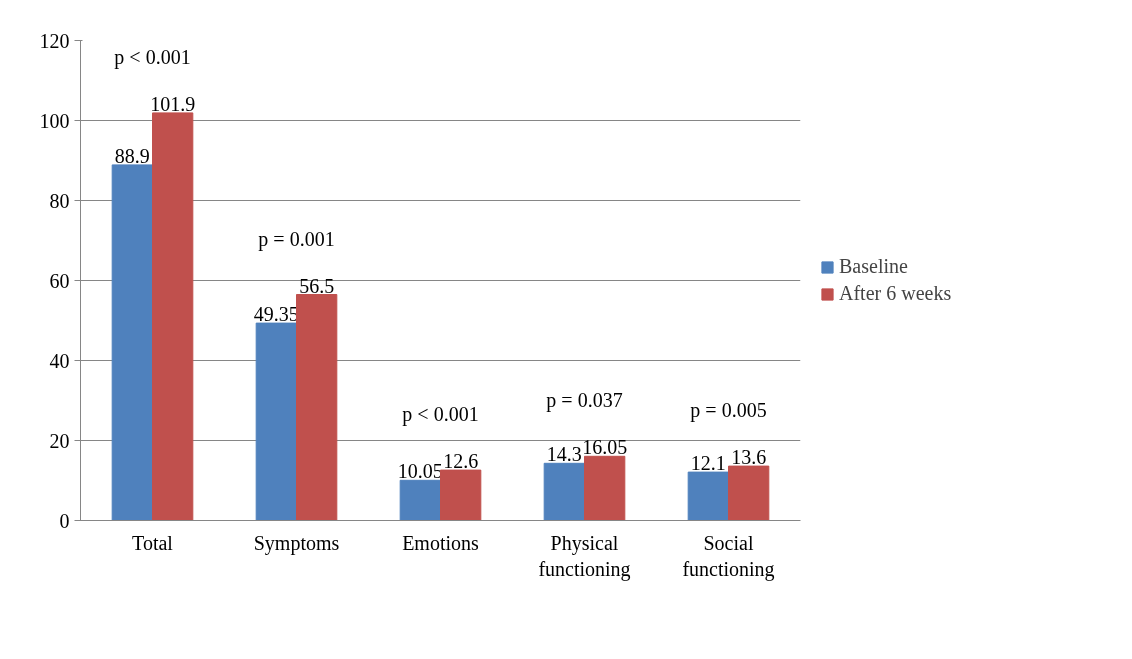 The width and height of the screenshot is (1132, 659). I want to click on data-label: 101.9, so click(173, 103).